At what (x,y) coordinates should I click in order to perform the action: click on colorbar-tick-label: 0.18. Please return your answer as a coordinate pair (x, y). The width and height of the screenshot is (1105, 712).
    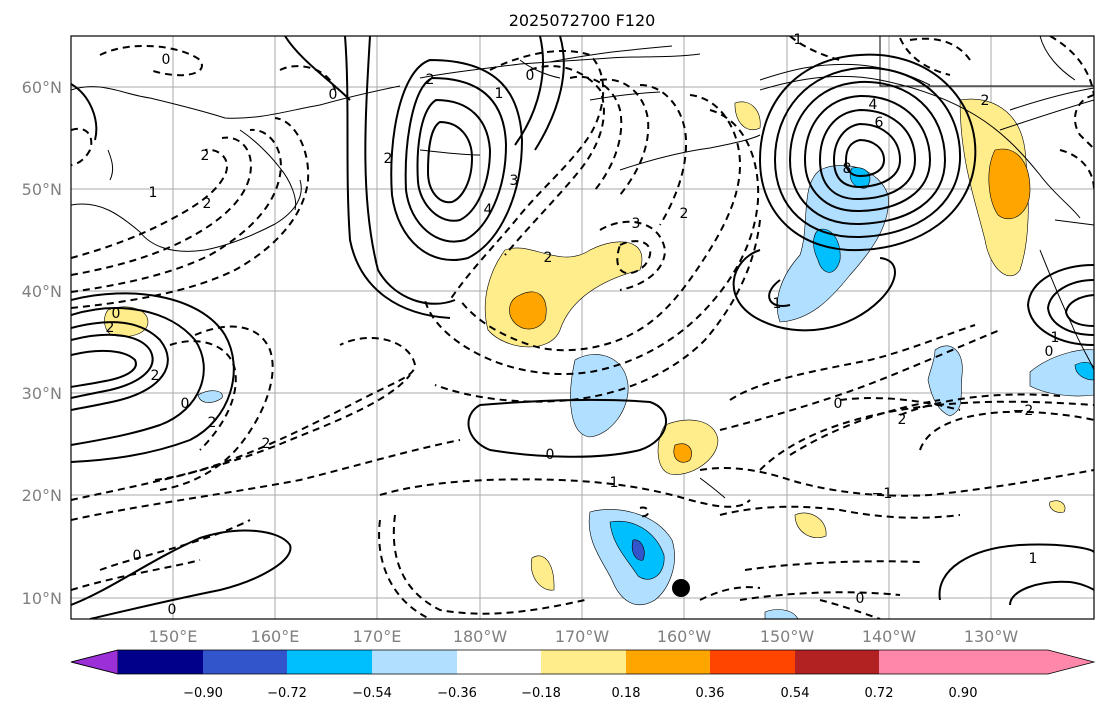
    Looking at the image, I should click on (626, 693).